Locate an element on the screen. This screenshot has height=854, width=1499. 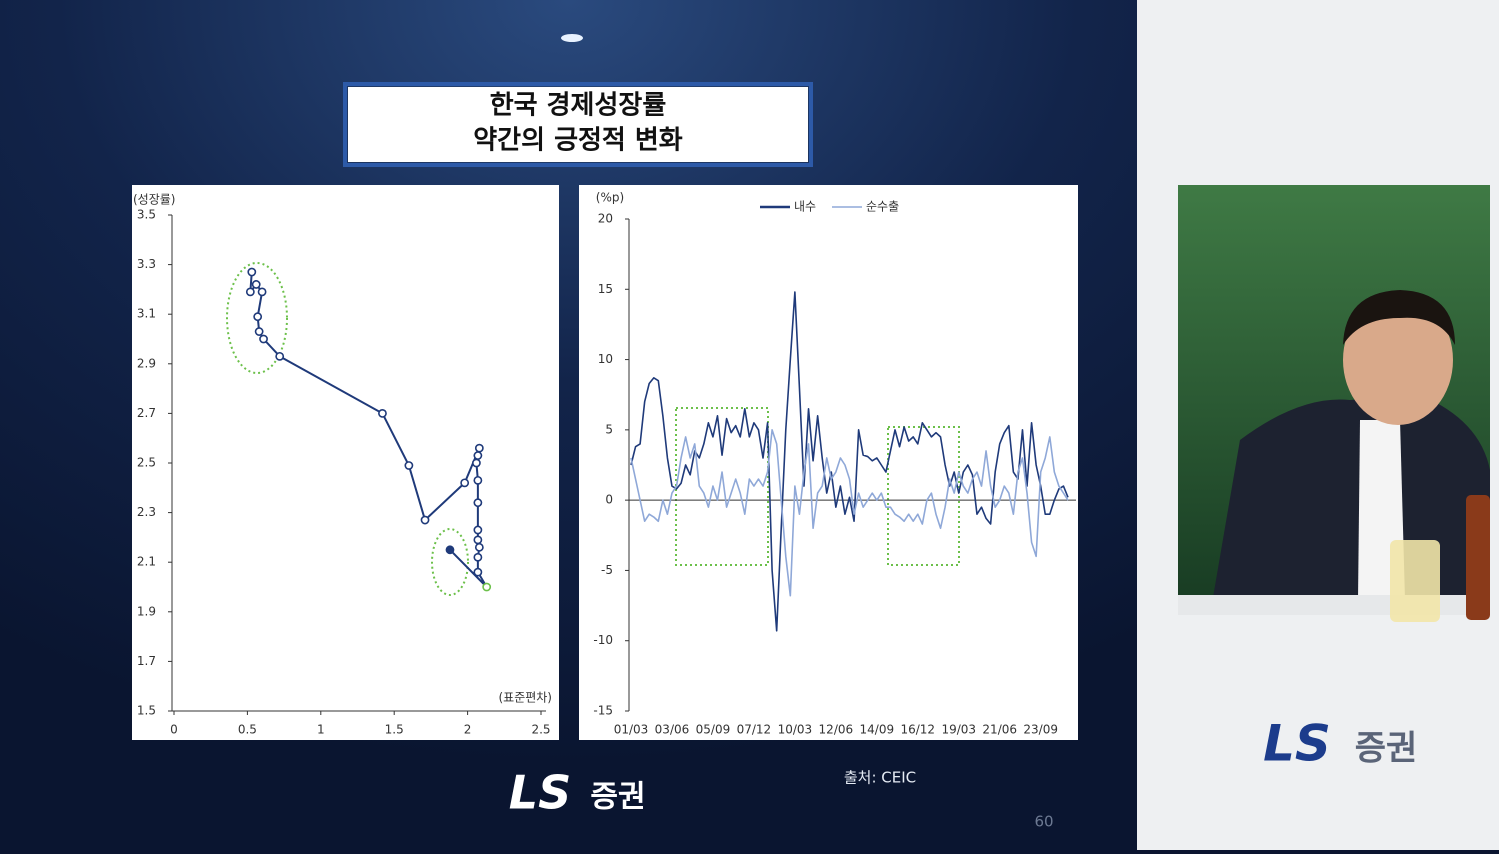
x-tick-label: 16/12 is located at coordinates (917, 730).